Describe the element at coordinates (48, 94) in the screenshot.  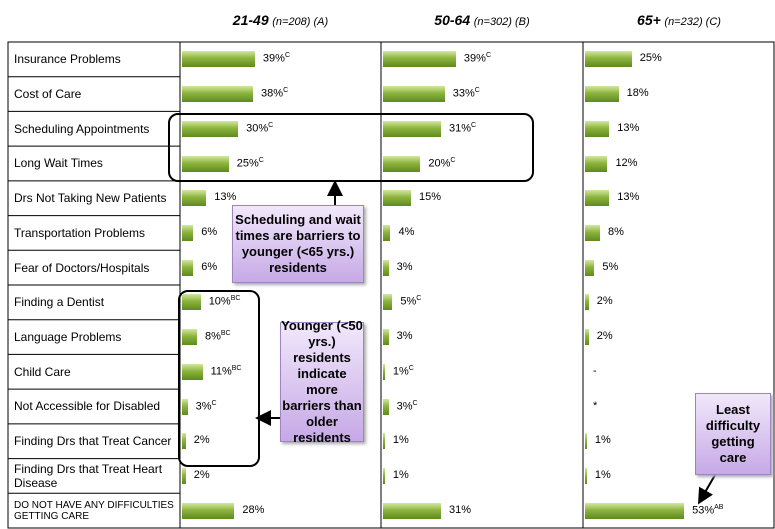
I see `category-label: Cost of Care` at that location.